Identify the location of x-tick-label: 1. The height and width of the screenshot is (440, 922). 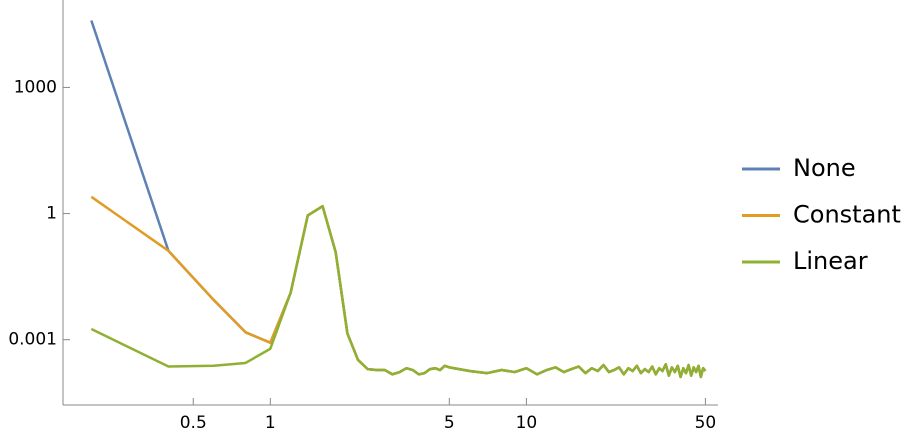
(270, 423).